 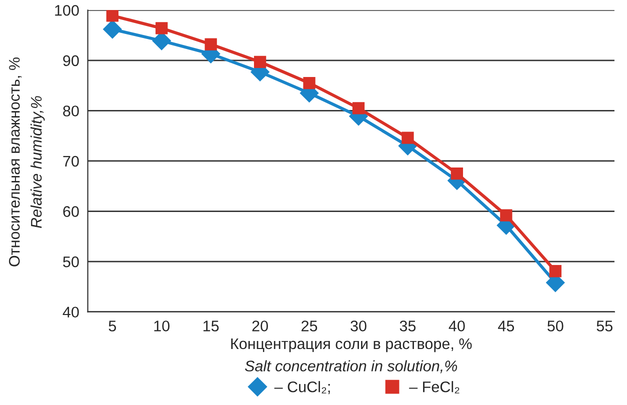 I want to click on x-axis-title: Концентрация соли в растворе, % Salt concentration in solution,%, so click(x=351, y=356).